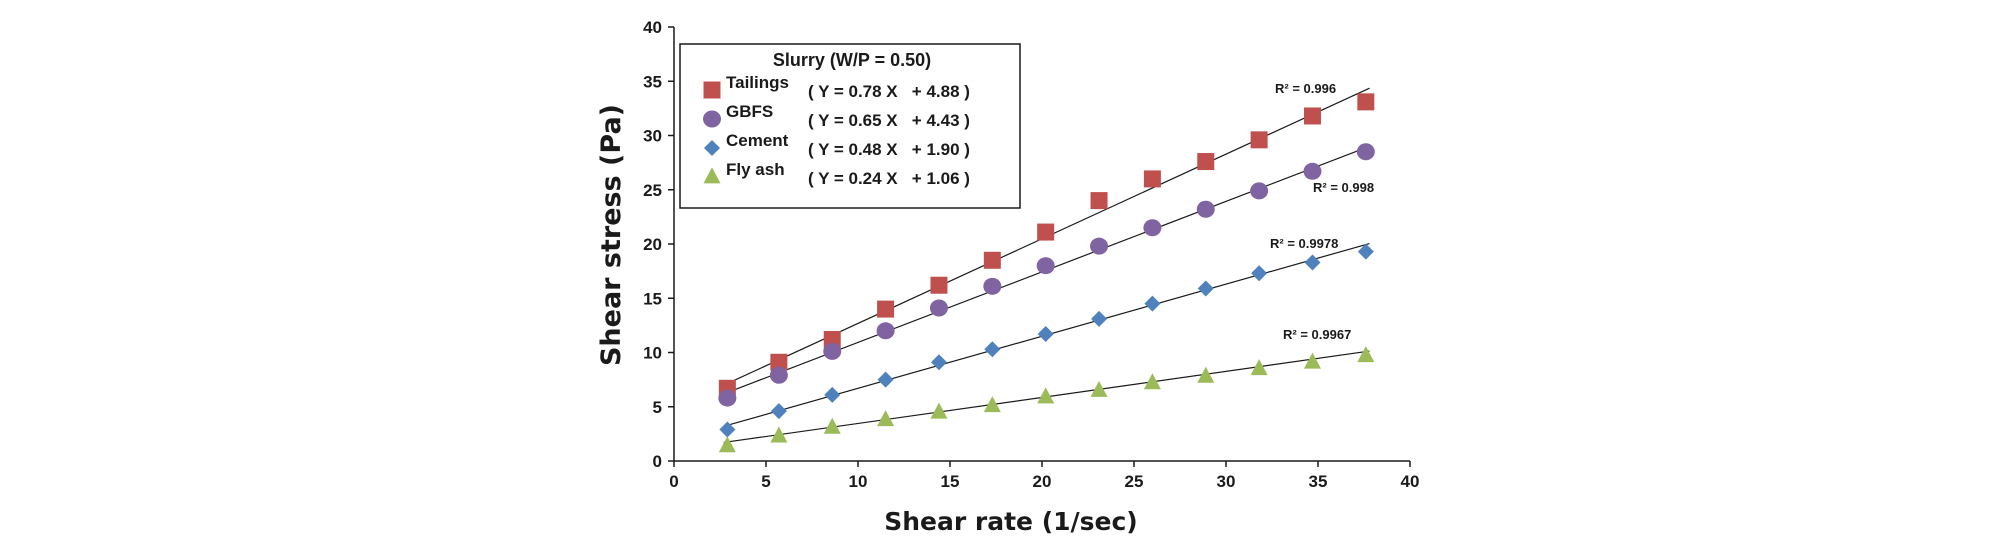 The width and height of the screenshot is (2008, 555). What do you see at coordinates (652, 244) in the screenshot?
I see `y-tick-label: 20` at bounding box center [652, 244].